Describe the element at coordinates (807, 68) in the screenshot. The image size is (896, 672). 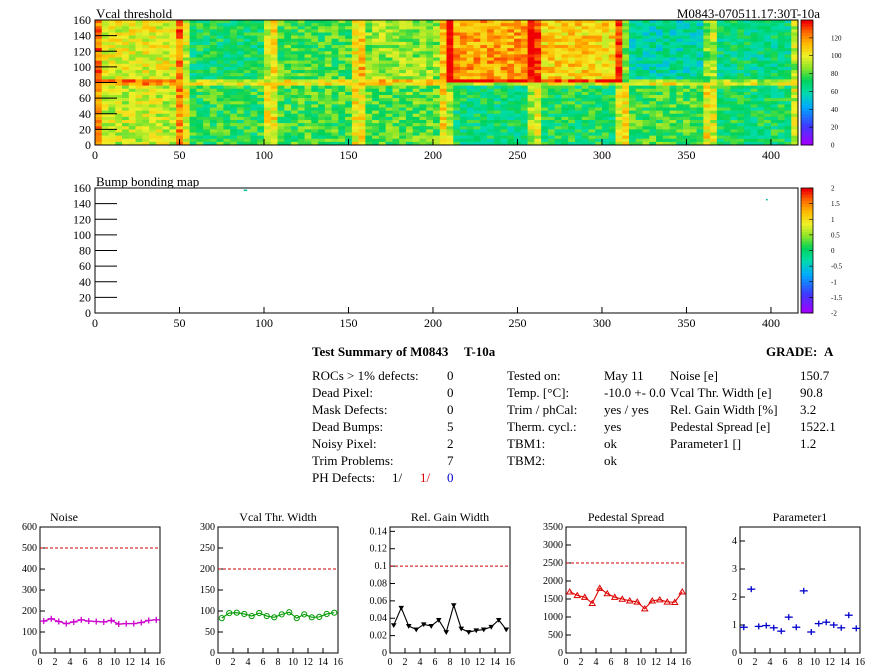
I see `thr-scale-band` at that location.